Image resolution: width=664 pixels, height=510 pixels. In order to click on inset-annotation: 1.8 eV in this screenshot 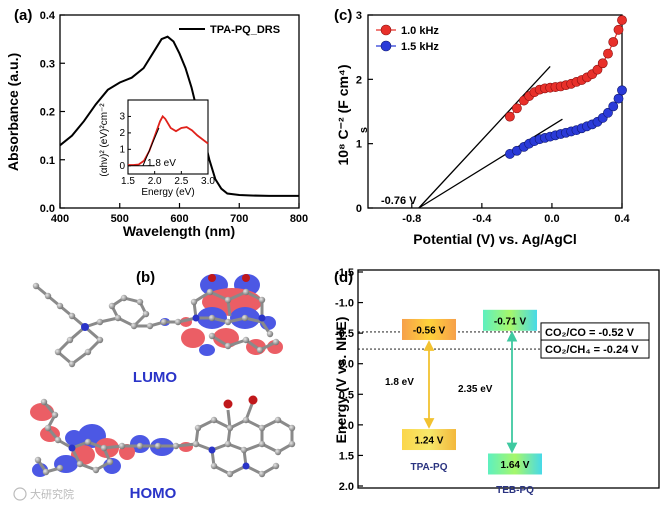, I will do `click(161, 163)`.